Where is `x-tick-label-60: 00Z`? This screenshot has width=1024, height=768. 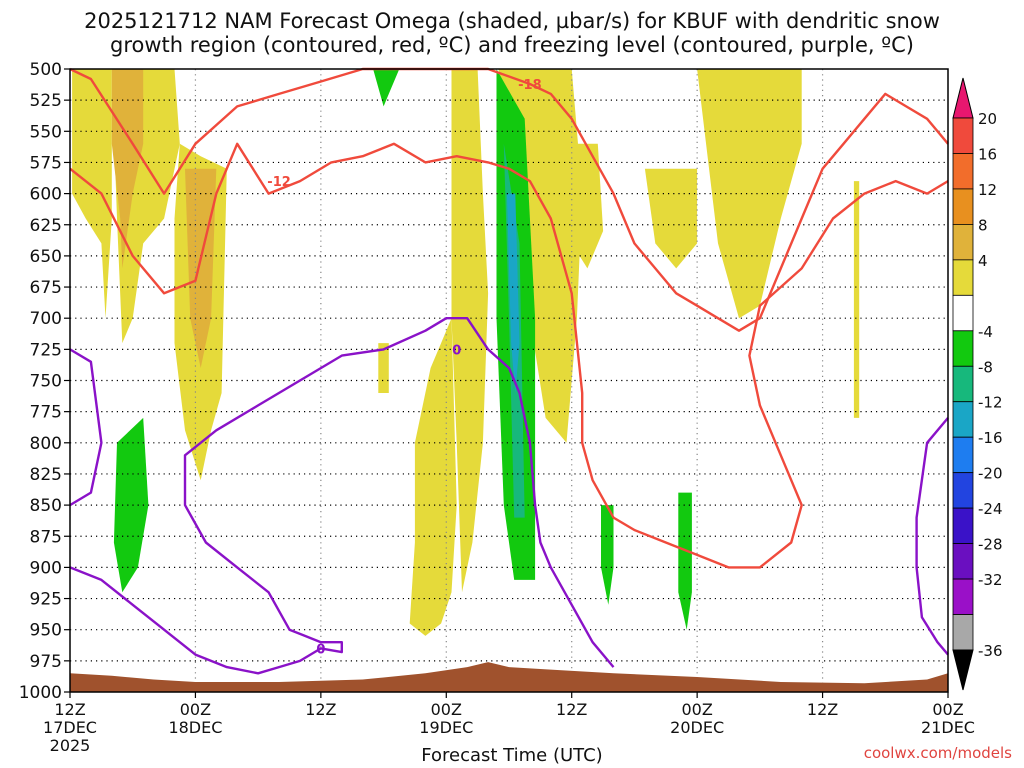
x-tick-label-60: 00Z is located at coordinates (696, 709).